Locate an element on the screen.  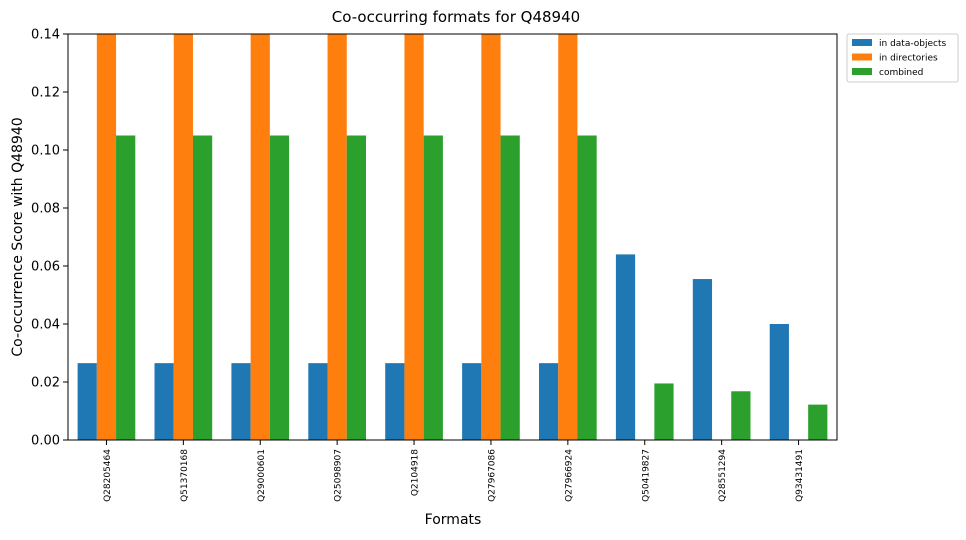
y-tick-label: 0.04 is located at coordinates (45, 325).